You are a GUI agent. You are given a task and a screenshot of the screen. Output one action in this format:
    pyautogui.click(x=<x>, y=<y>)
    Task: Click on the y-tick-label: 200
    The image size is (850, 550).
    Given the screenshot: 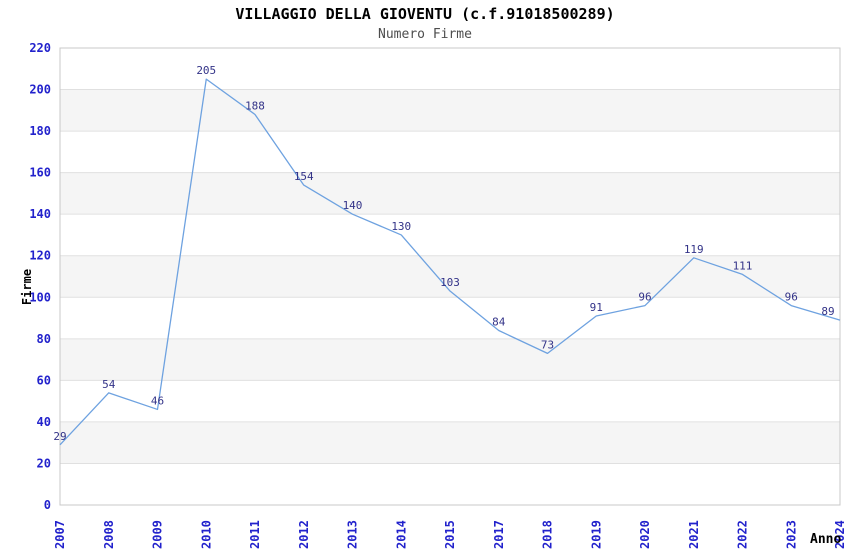 What is the action you would take?
    pyautogui.click(x=40, y=90)
    